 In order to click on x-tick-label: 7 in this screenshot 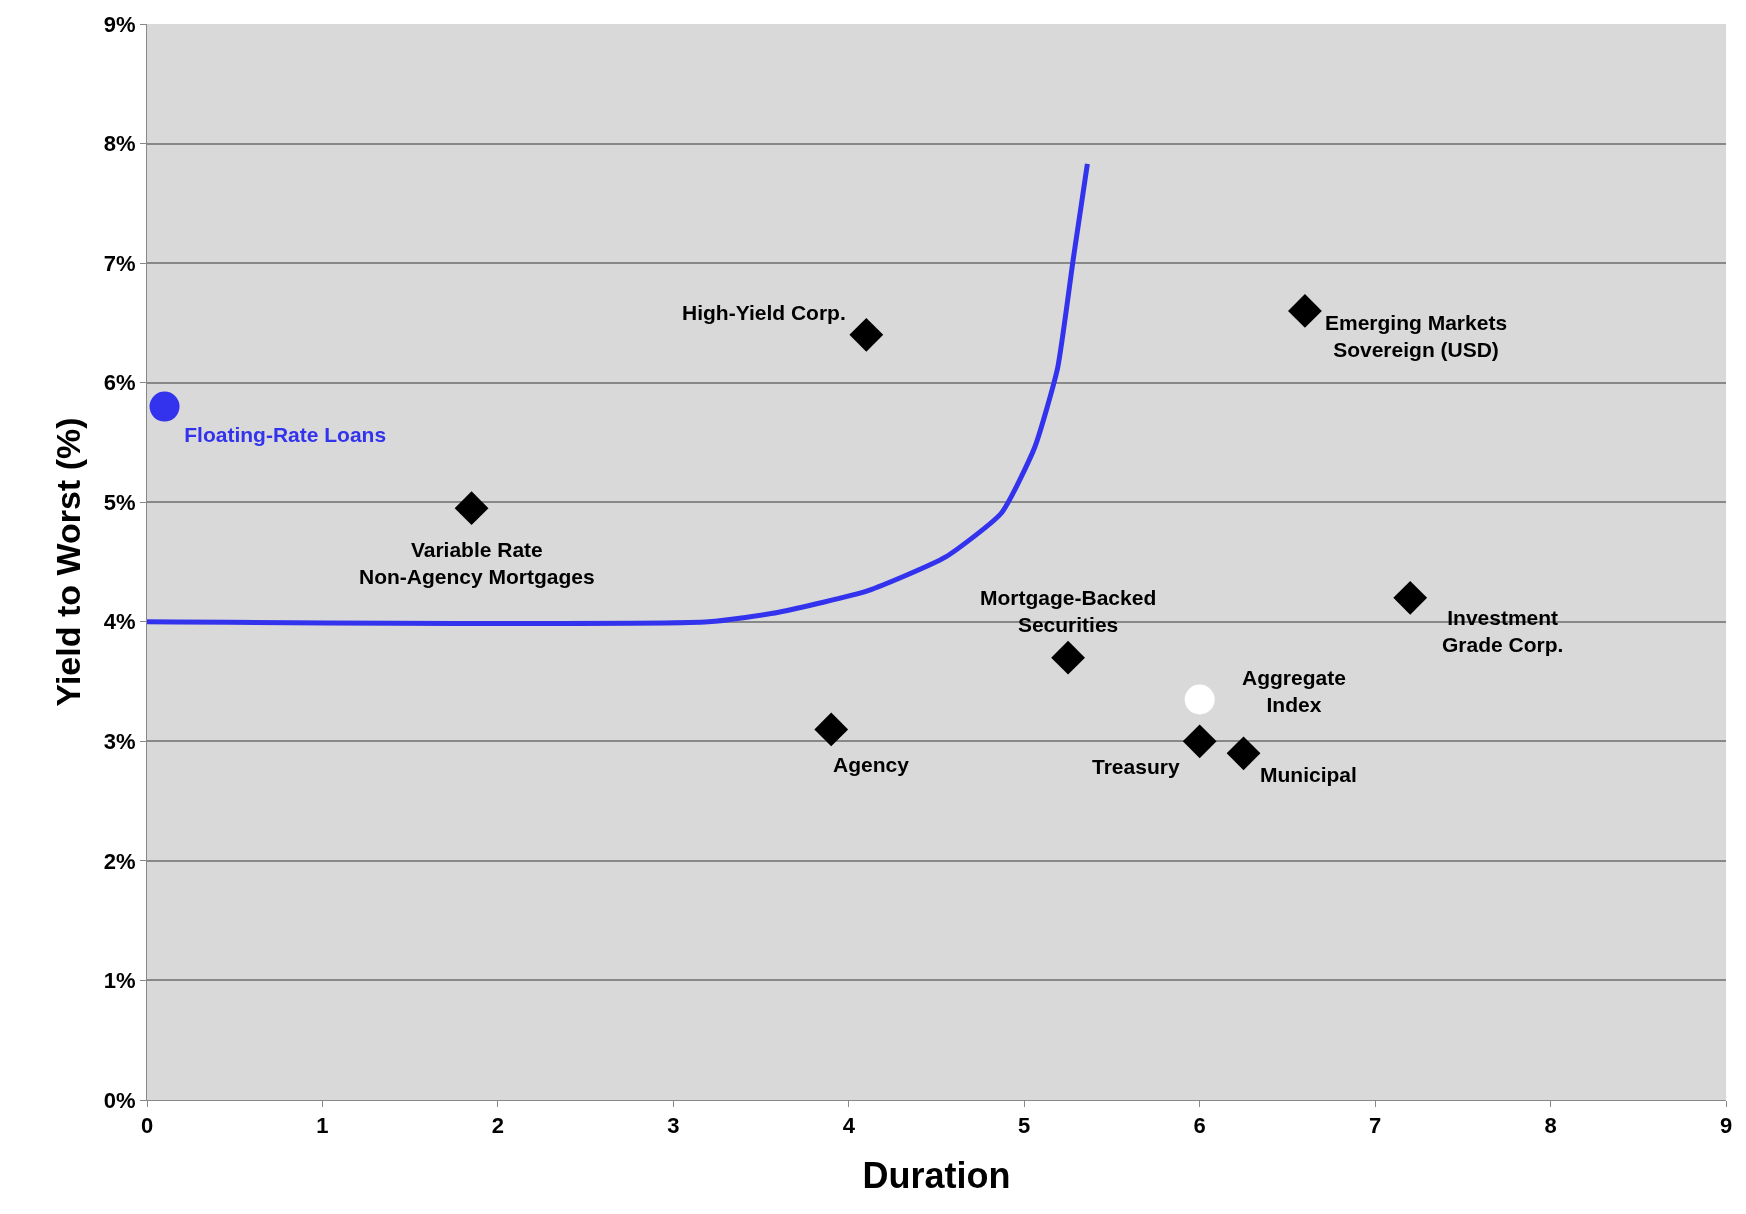, I will do `click(1375, 1126)`.